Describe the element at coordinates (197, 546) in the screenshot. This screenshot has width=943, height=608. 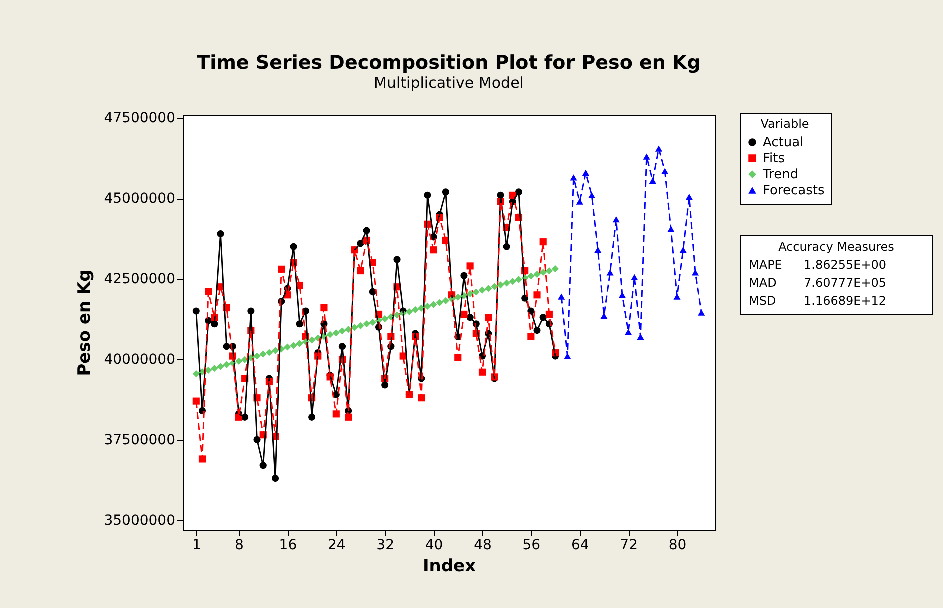
I see `x-tick-label: 1` at that location.